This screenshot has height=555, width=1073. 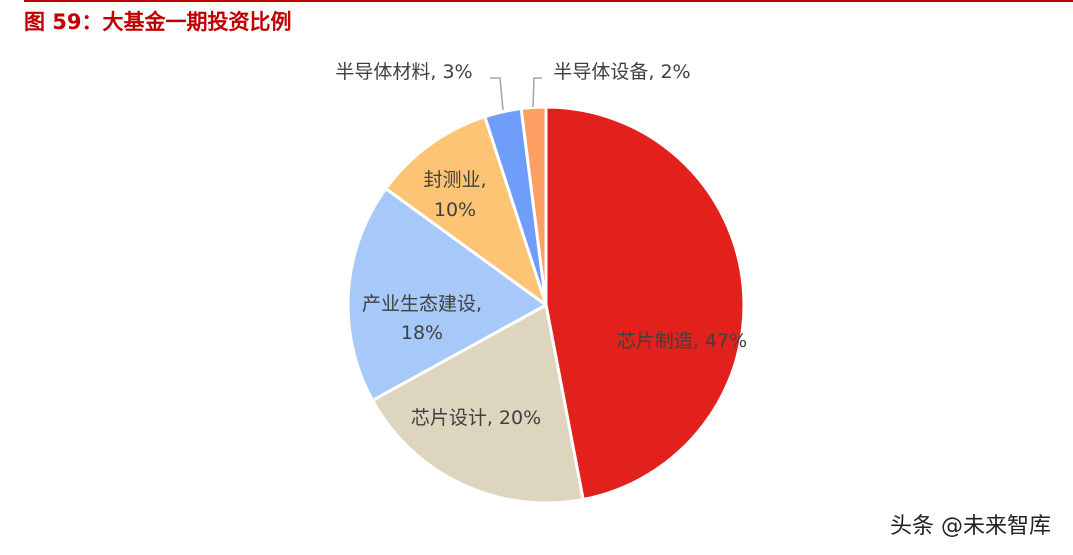 What do you see at coordinates (422, 333) in the screenshot?
I see `slice-label-3-line2: 18%` at bounding box center [422, 333].